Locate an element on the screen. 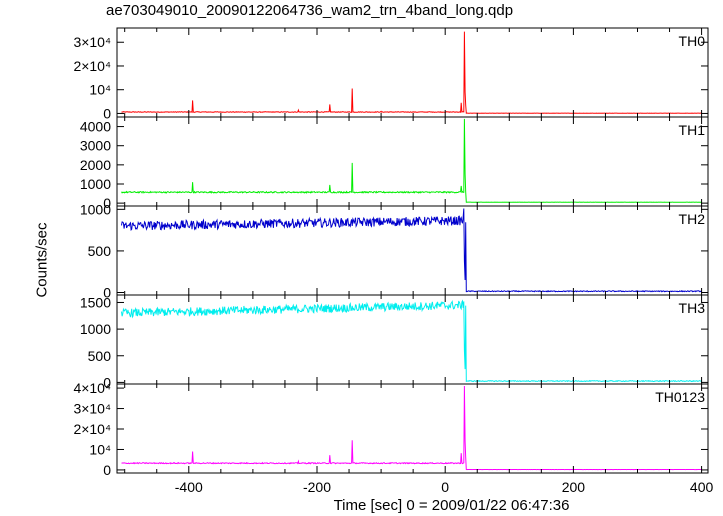 This screenshot has height=516, width=723. panel-frame-th0123 is located at coordinates (412, 428).